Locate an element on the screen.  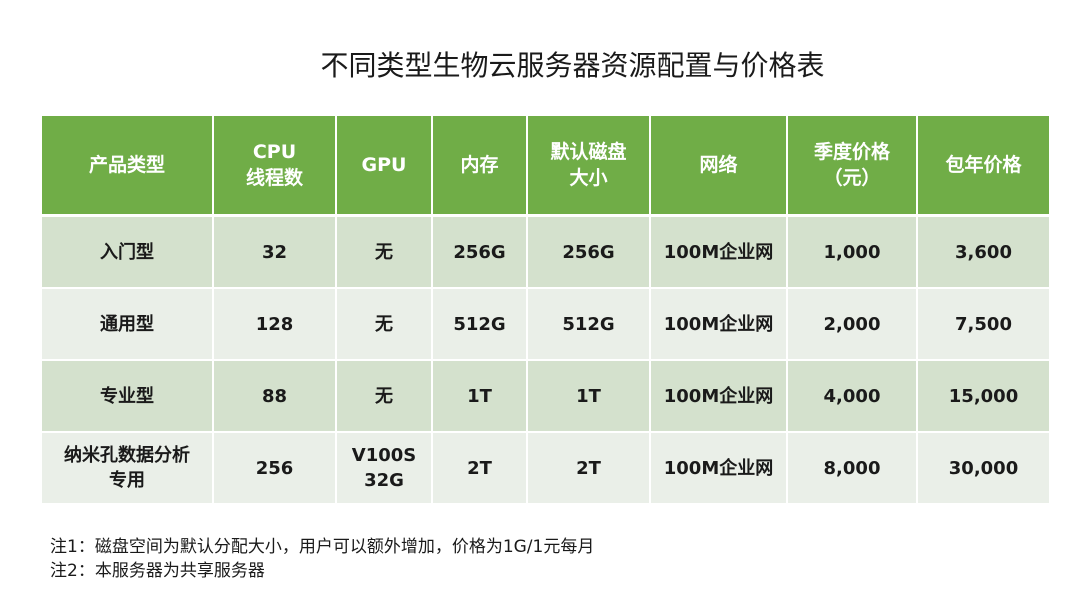
cell-cpu-threads: 32 is located at coordinates (275, 252).